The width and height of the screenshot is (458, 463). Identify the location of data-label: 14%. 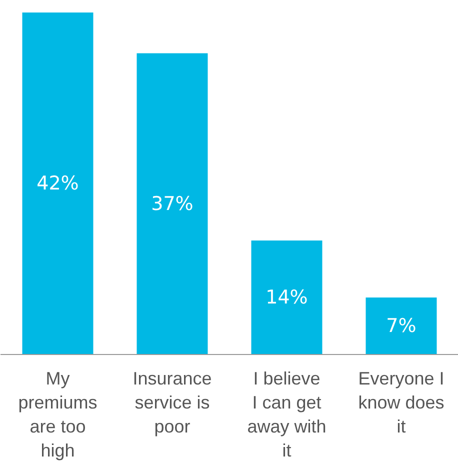
(287, 297).